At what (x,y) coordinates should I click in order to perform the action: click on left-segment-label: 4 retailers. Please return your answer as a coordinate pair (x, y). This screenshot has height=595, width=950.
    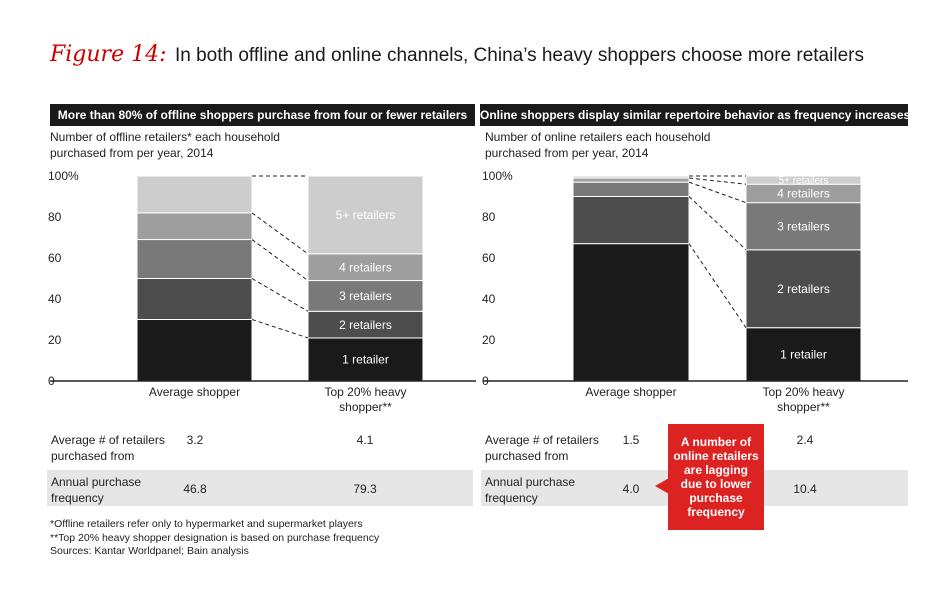
    Looking at the image, I should click on (365, 267).